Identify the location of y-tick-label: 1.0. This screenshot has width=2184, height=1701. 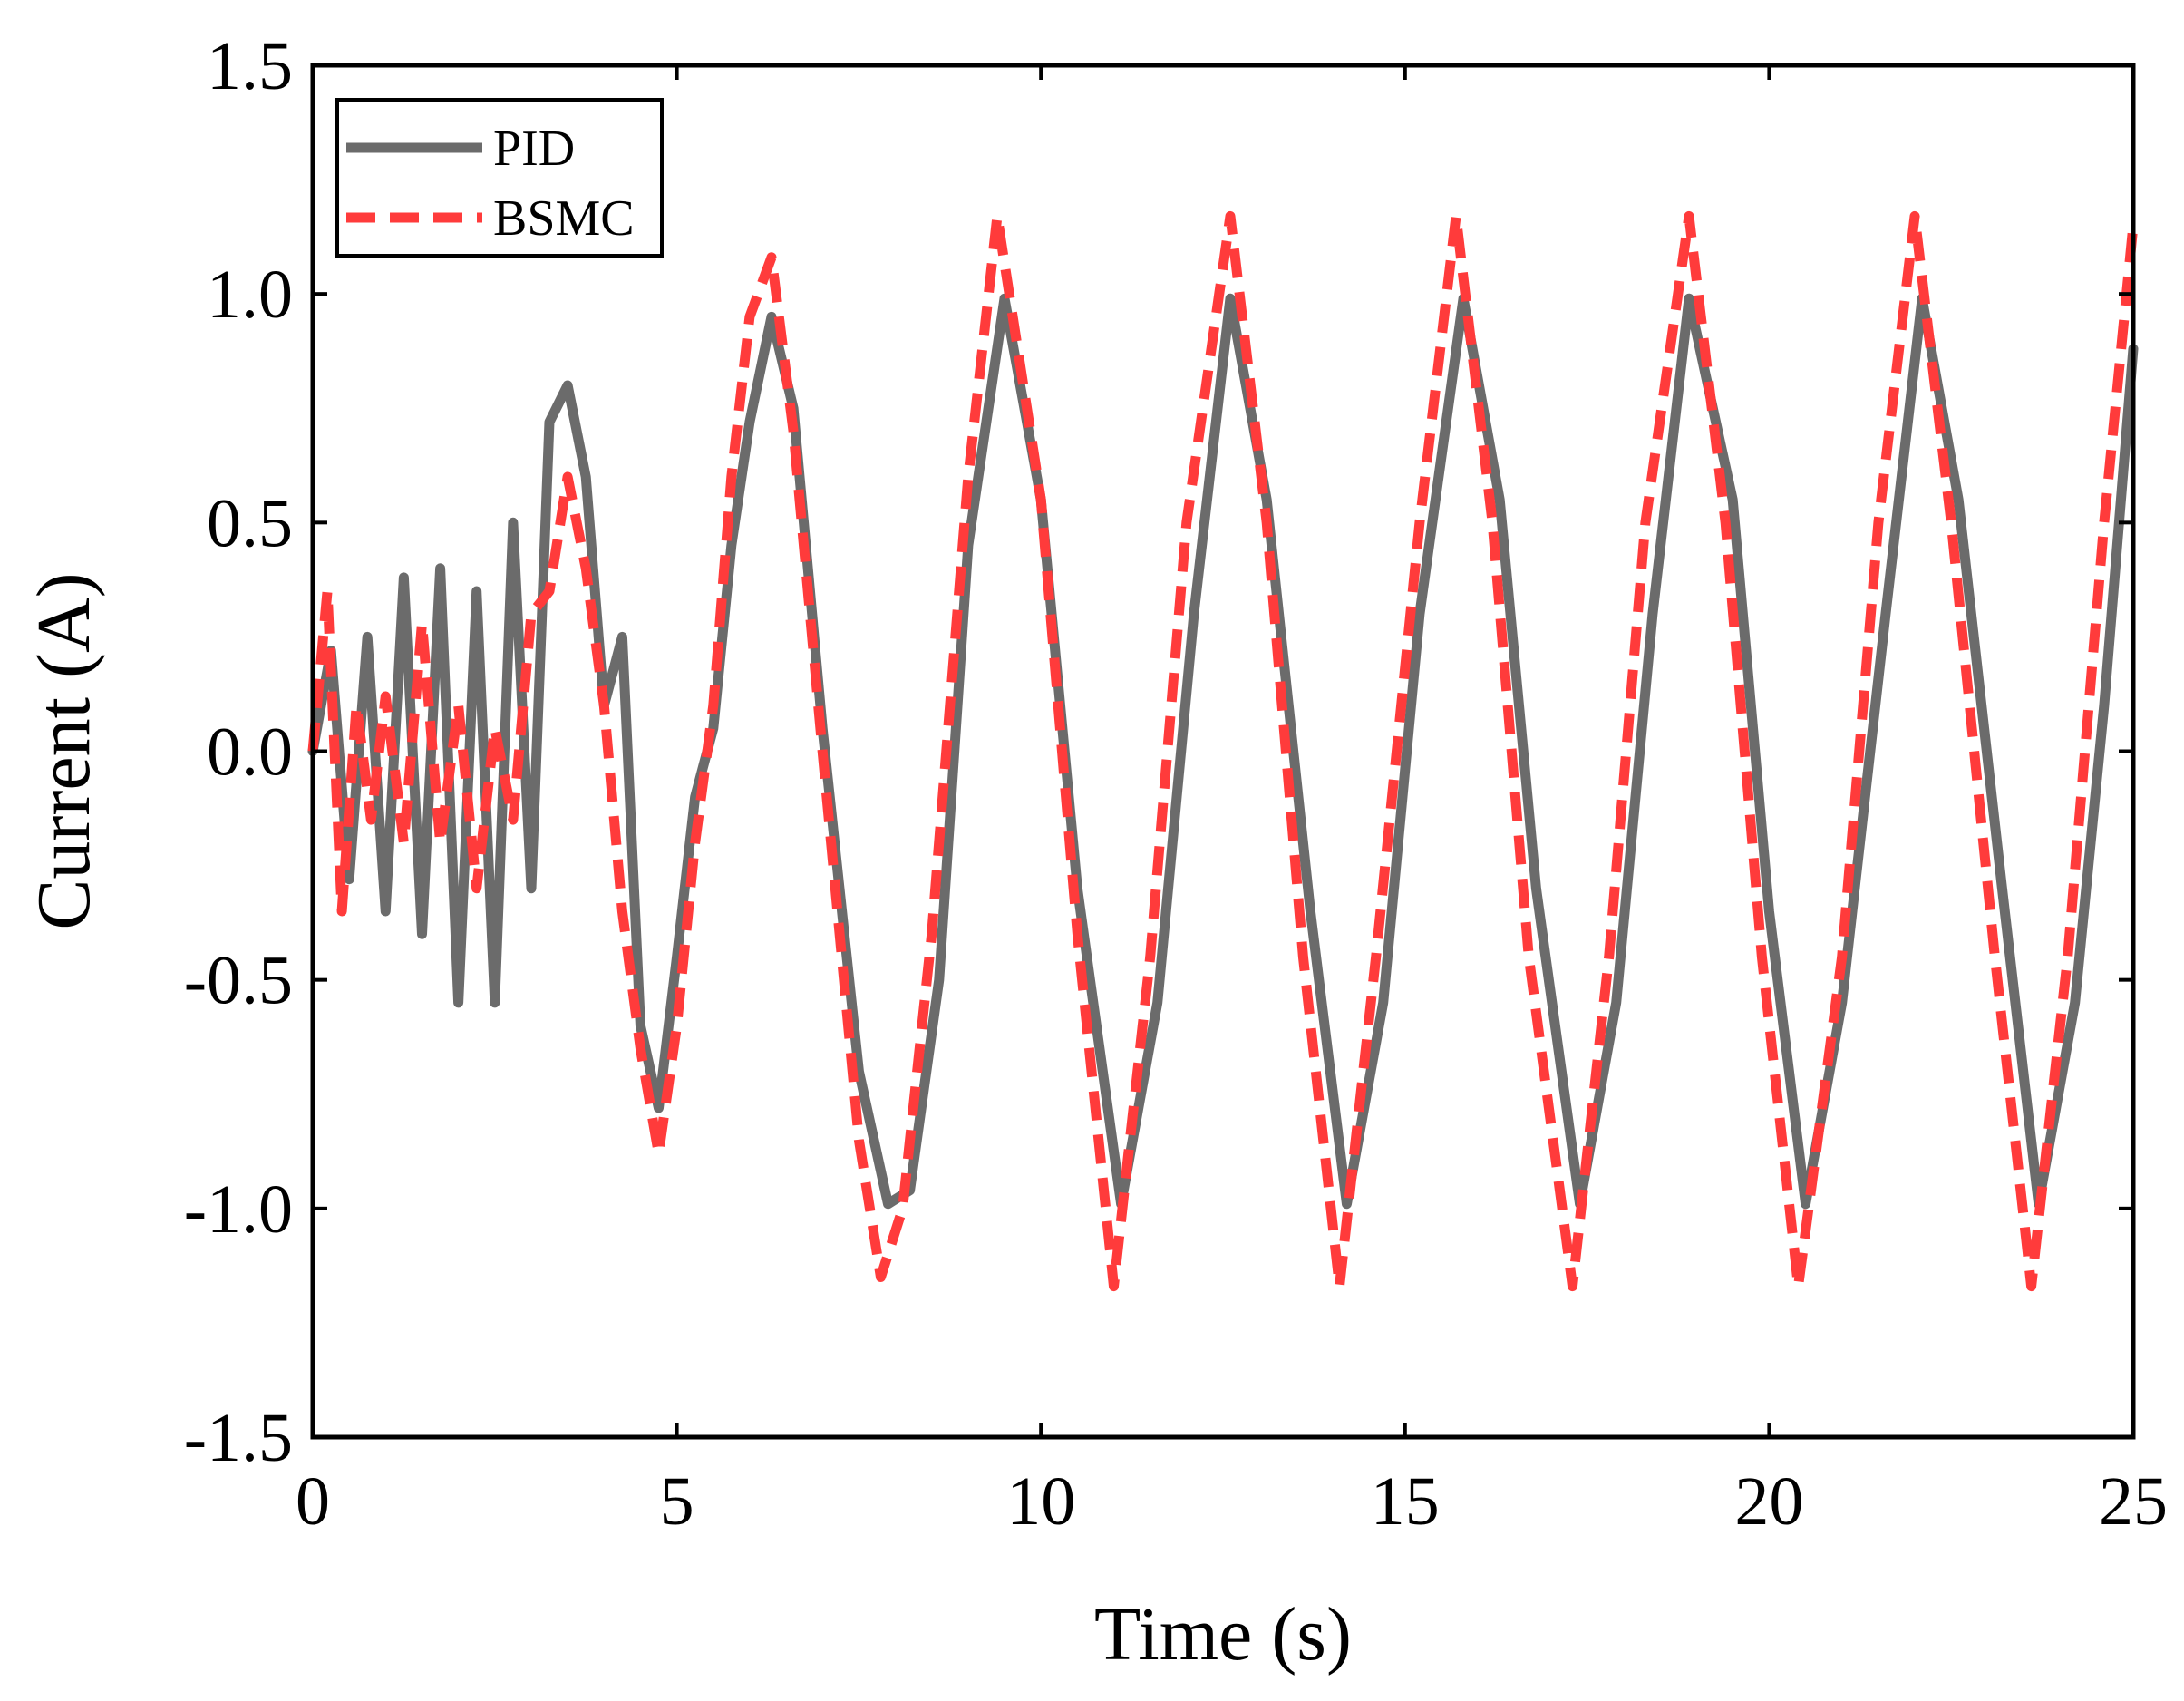
(250, 295).